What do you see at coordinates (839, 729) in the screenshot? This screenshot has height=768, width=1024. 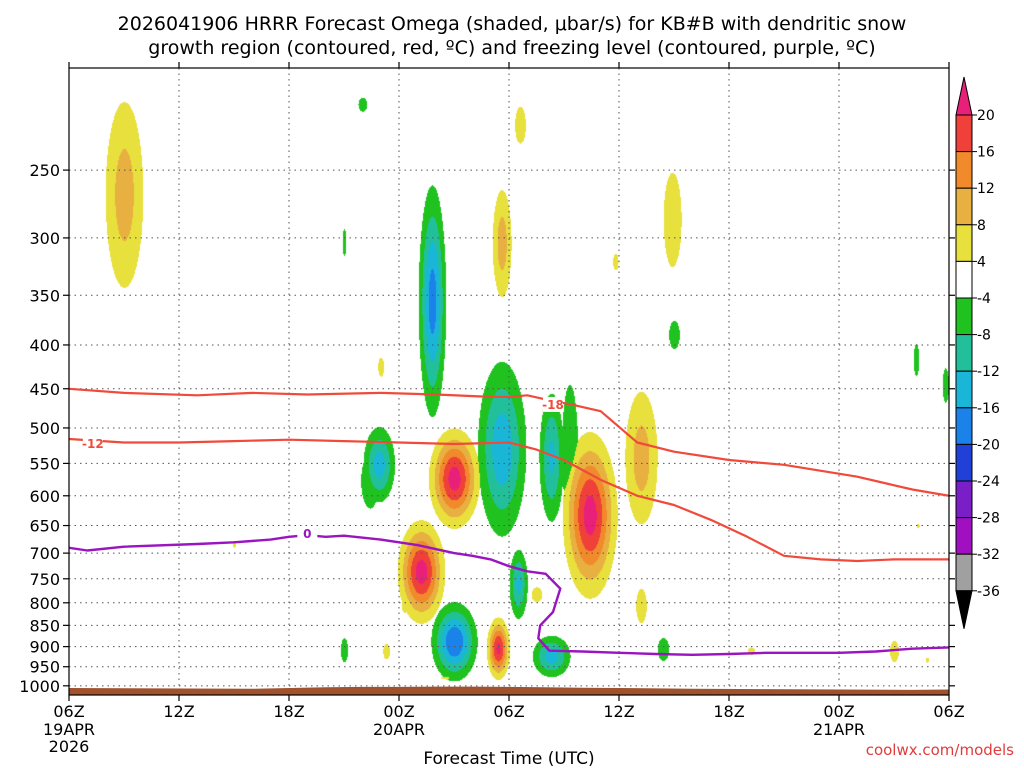 I see `x-tick-date-label: 21APR` at bounding box center [839, 729].